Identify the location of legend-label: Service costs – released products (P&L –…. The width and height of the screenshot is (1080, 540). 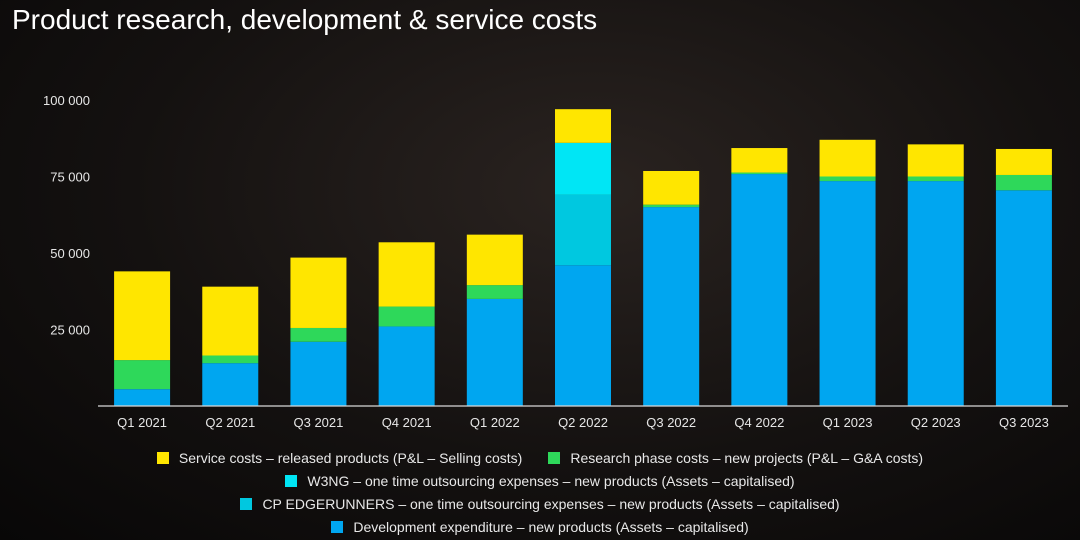
(350, 457).